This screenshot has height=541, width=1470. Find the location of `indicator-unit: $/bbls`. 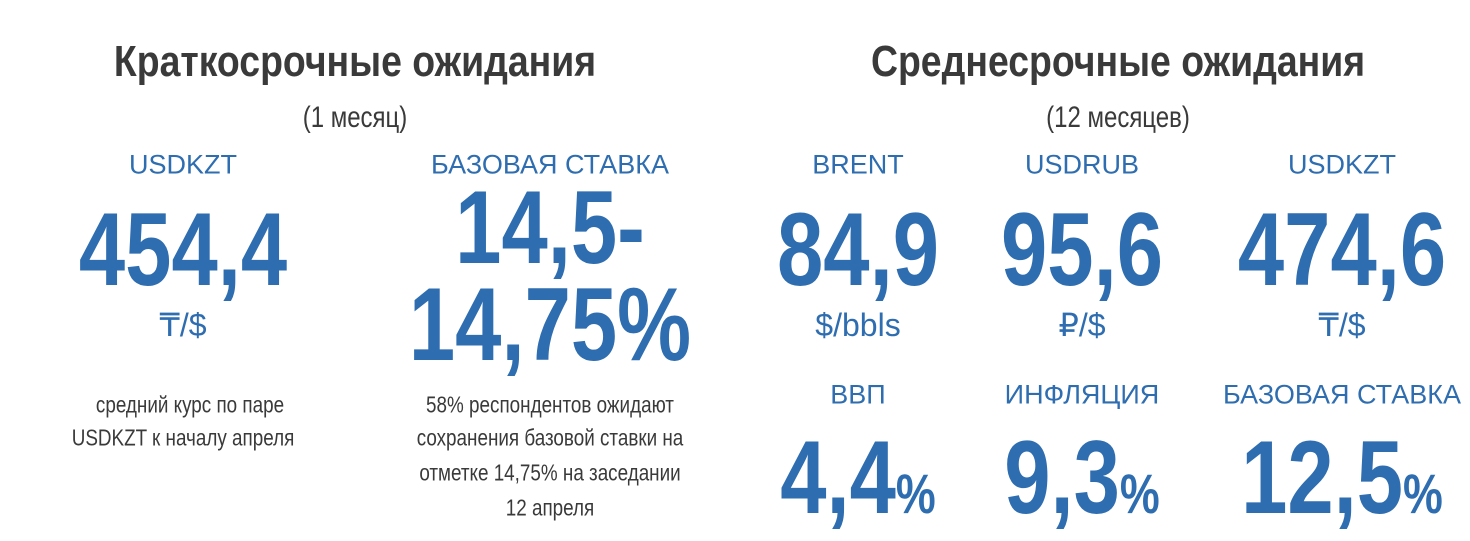

indicator-unit: $/bbls is located at coordinates (858, 325).